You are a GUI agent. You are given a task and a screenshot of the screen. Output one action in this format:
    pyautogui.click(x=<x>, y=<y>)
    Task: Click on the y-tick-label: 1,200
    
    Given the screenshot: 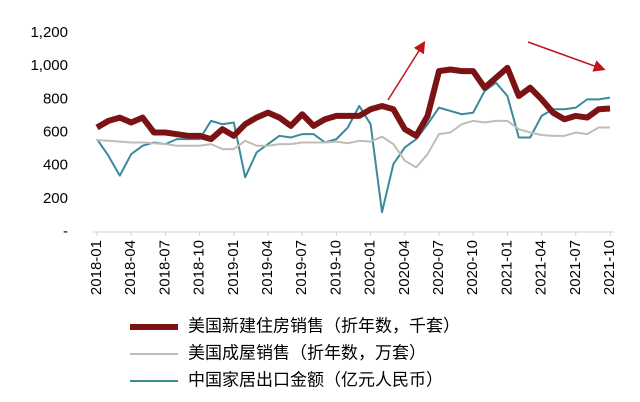 What is the action you would take?
    pyautogui.click(x=49, y=32)
    